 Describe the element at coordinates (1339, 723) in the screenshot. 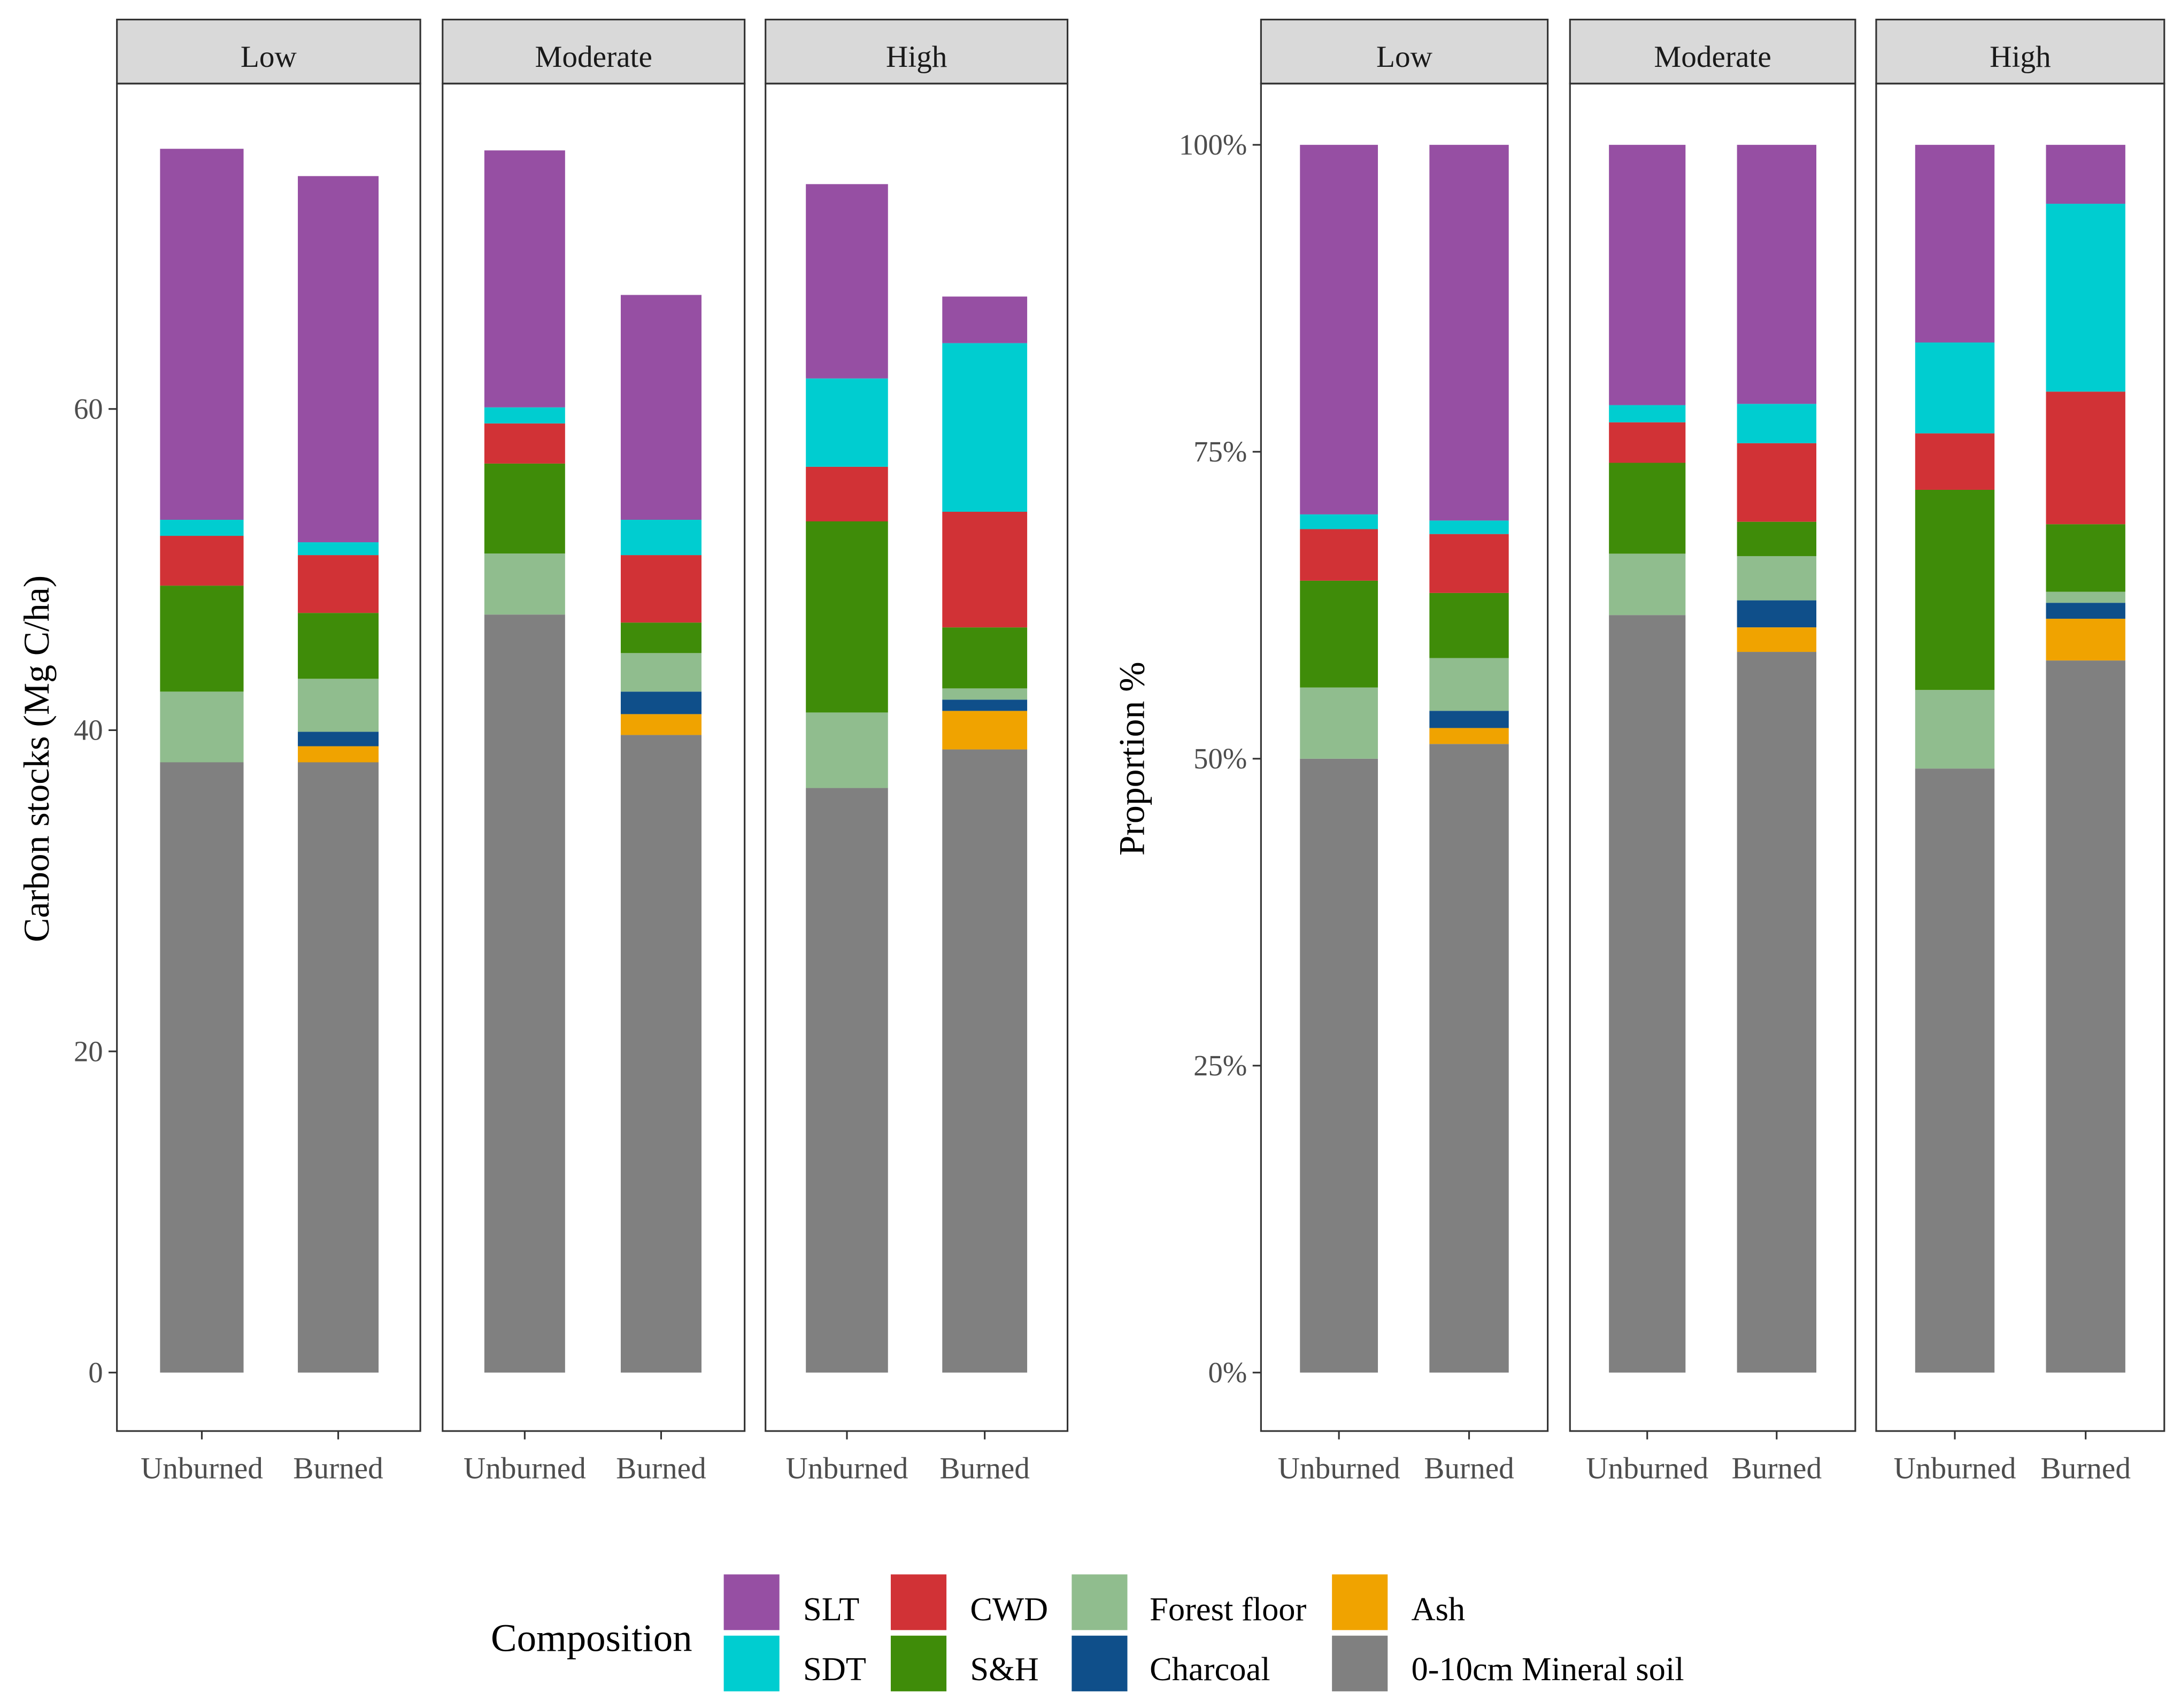

I see `right-bar-low-unburned-forest-floor` at that location.